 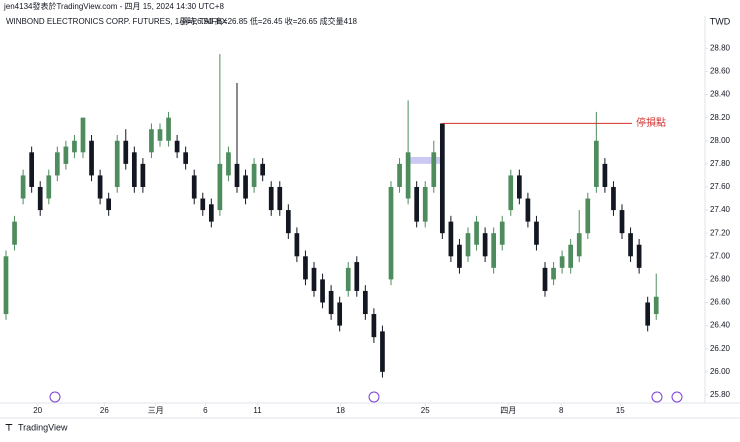 What do you see at coordinates (340, 410) in the screenshot?
I see `x-tick-label: 18` at bounding box center [340, 410].